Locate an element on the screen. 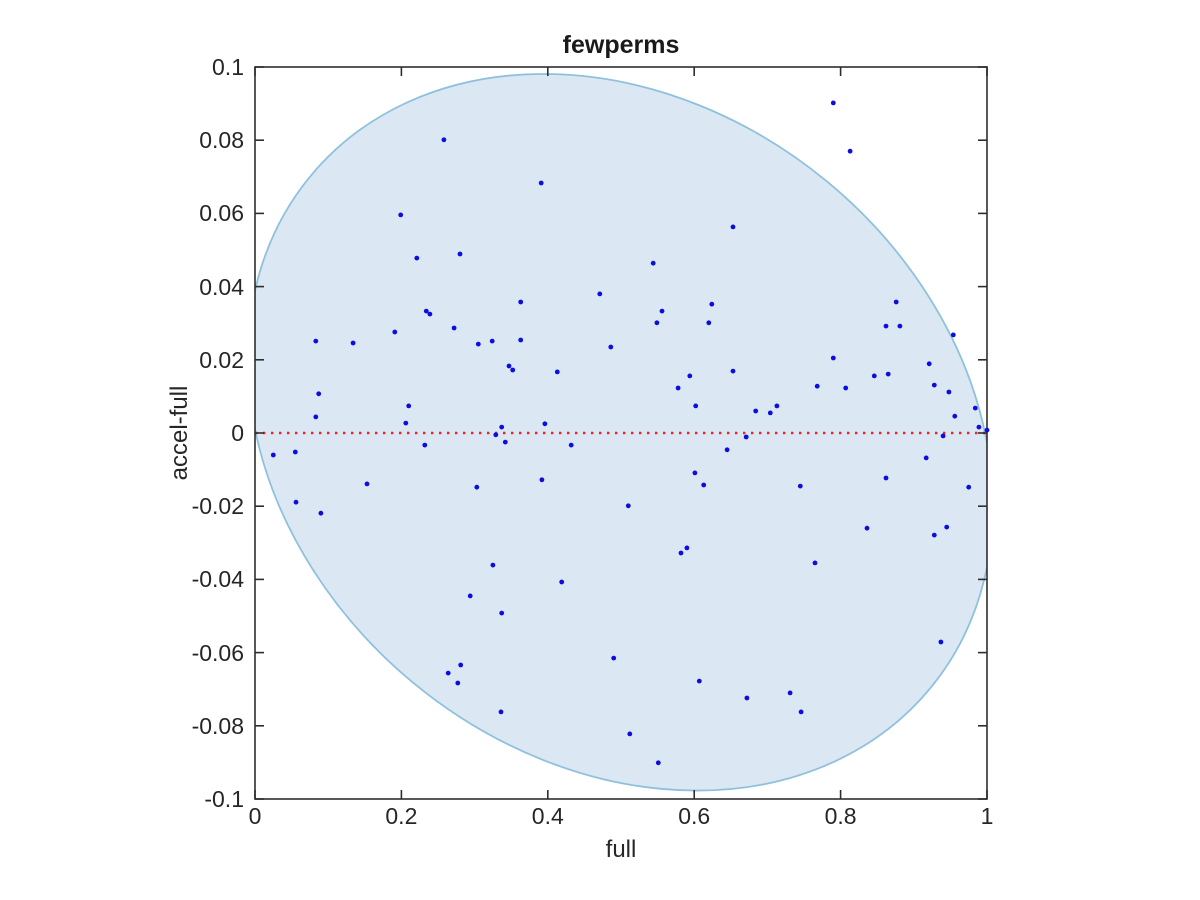 Image resolution: width=1200 pixels, height=900 pixels. x-tick-label: 0.6 is located at coordinates (694, 816).